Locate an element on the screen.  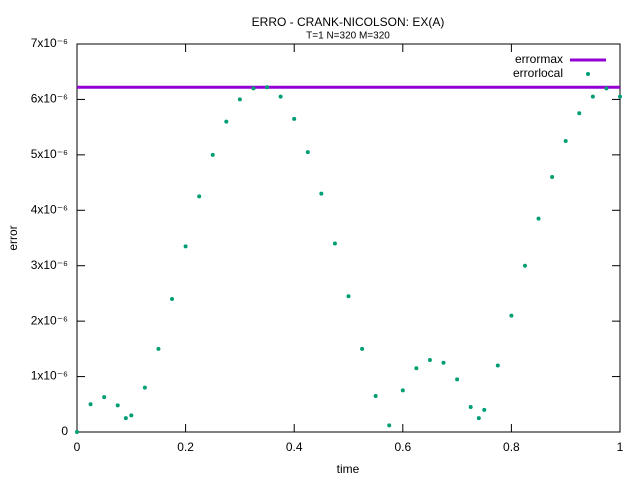
y-tick-label: 2x10⁻⁶ is located at coordinates (49, 320).